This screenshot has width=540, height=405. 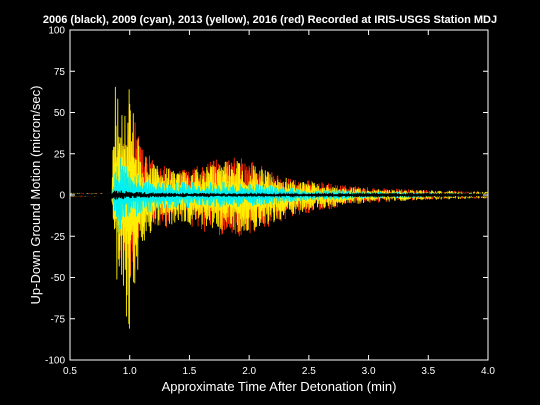 I want to click on y-tick-label: 0, so click(x=62, y=196).